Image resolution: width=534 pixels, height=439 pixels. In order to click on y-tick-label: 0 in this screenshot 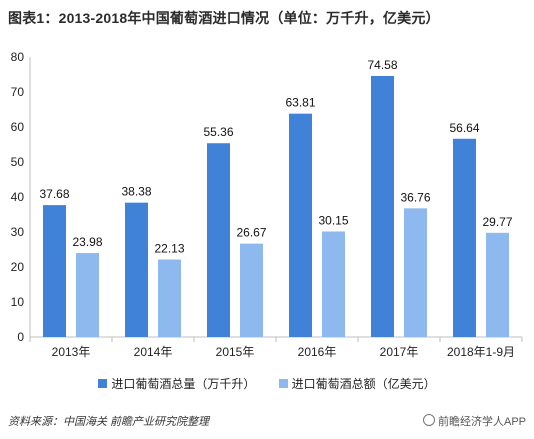, I will do `click(20, 337)`.